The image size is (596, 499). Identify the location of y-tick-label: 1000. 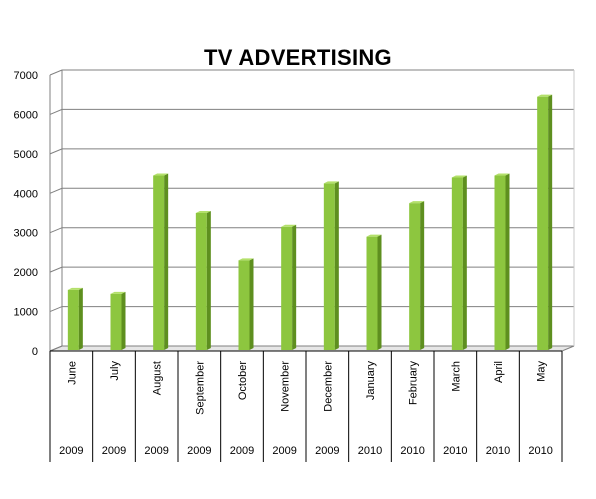
(26, 313).